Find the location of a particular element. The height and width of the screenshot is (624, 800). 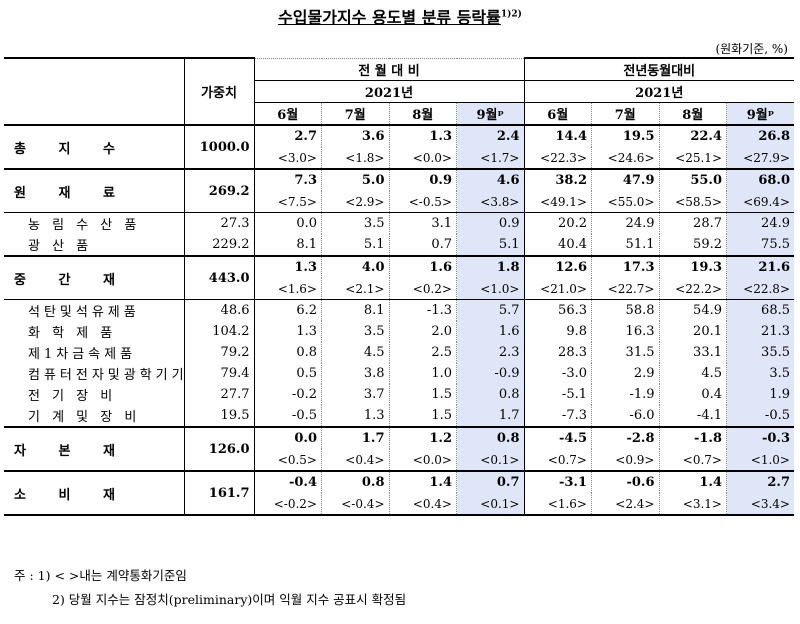

subcategory-value-cell: 75.5 is located at coordinates (760, 245).